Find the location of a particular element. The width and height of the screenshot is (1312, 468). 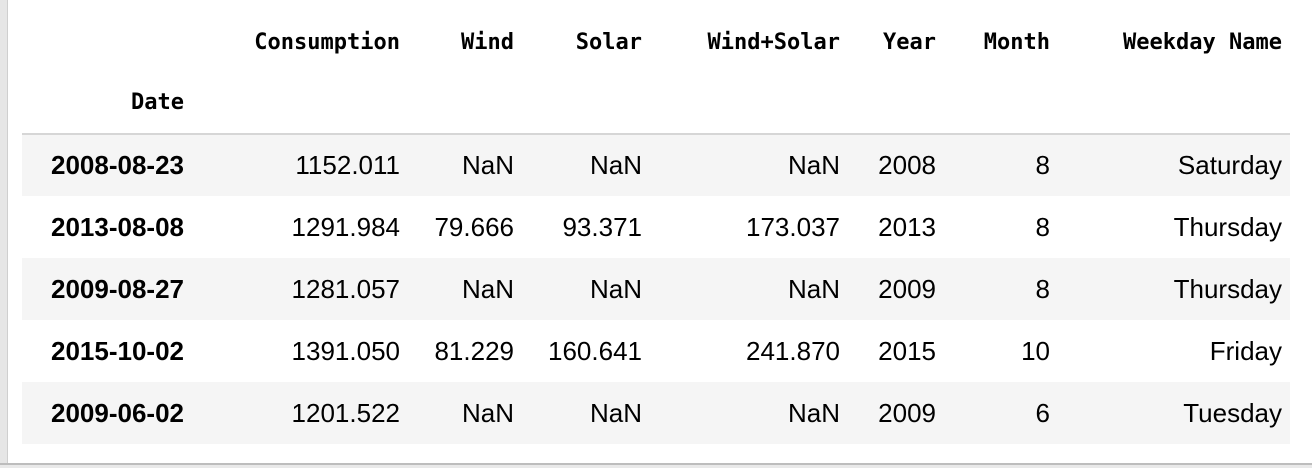

cell-solar: 160.641 is located at coordinates (595, 350).